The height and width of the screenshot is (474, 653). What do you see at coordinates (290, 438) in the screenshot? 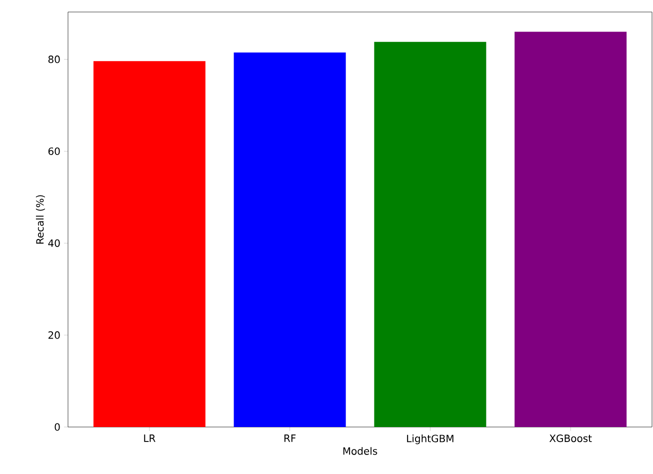
I see `x-tick-label: RF` at bounding box center [290, 438].